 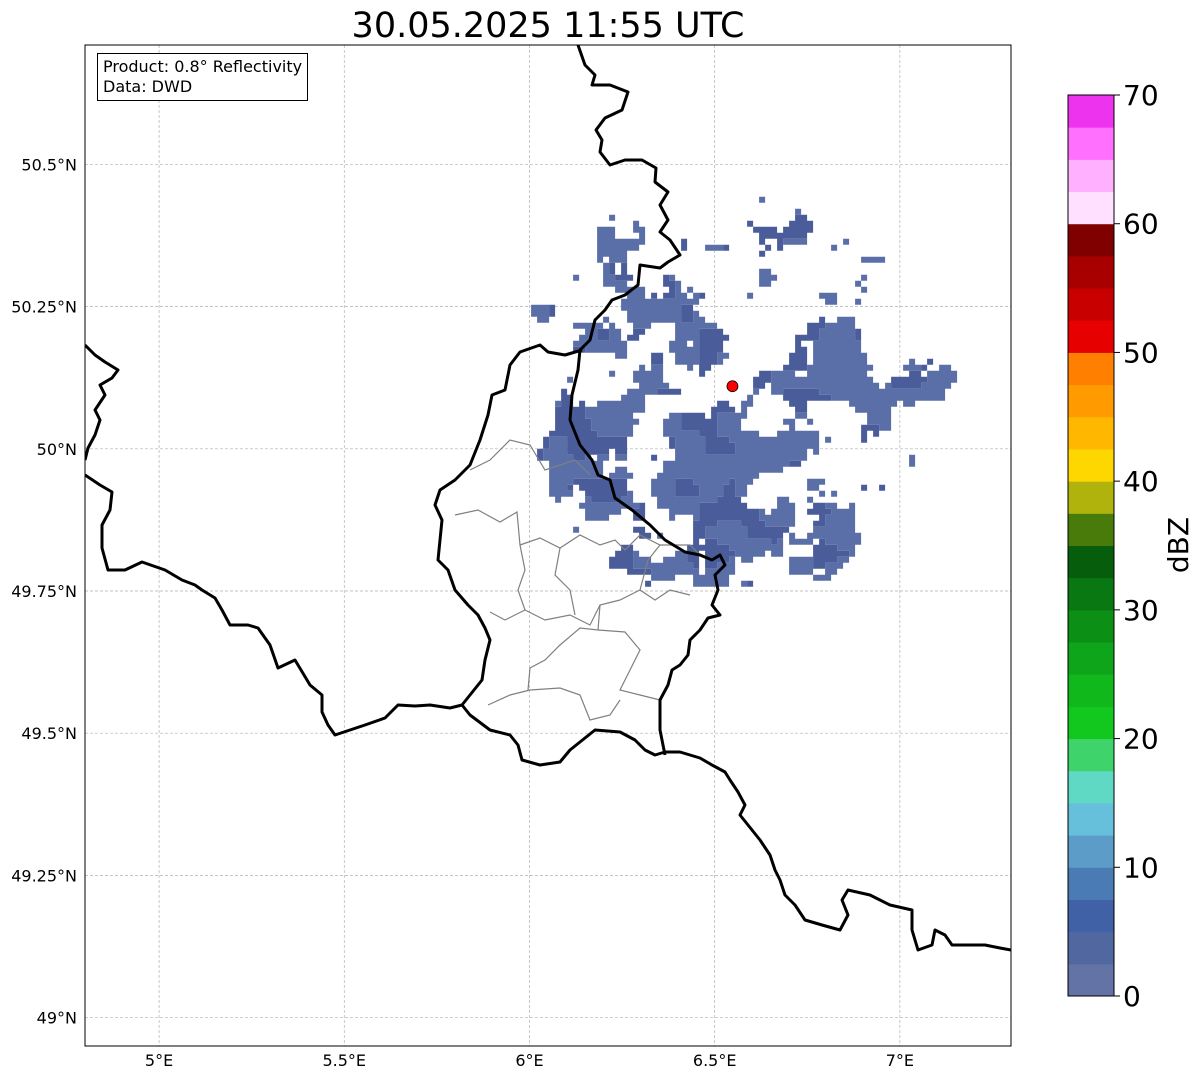 I want to click on map-title: 30.05.2025 11:55 UTC, so click(x=548, y=26).